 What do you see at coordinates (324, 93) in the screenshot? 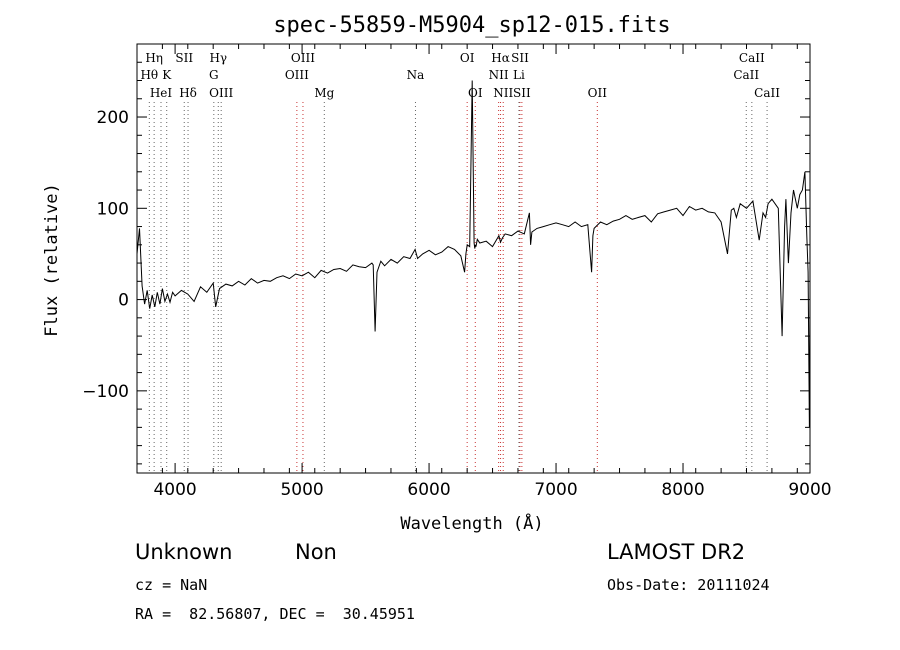
I see `line-label: Mg` at bounding box center [324, 93].